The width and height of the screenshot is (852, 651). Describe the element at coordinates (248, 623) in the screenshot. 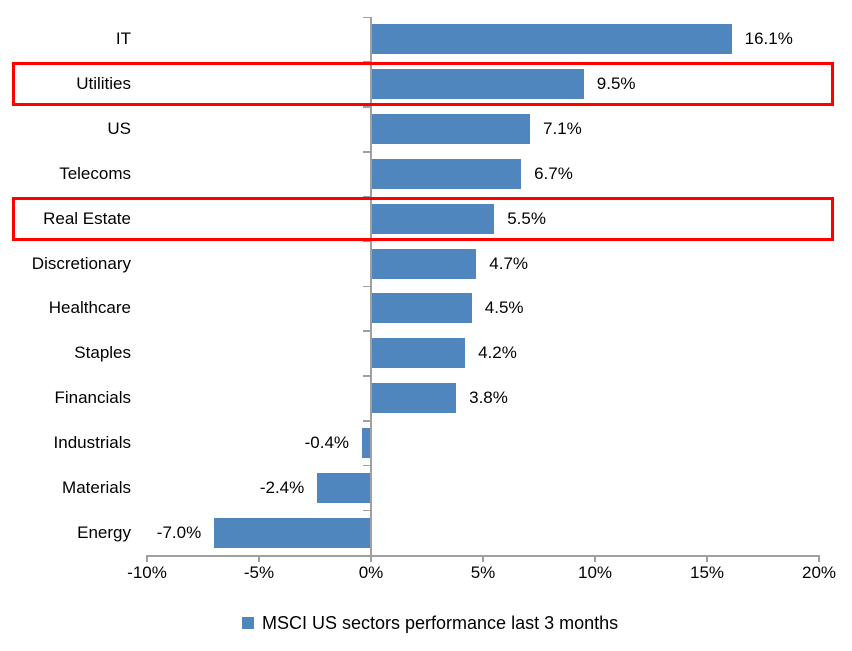

I see `legend-marker-icon` at that location.